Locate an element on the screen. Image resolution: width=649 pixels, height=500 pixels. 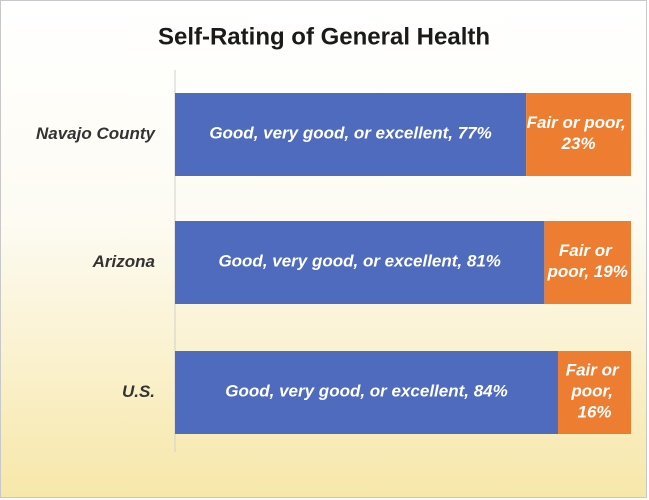
chart-title: Self-Rating of General Health is located at coordinates (324, 36).